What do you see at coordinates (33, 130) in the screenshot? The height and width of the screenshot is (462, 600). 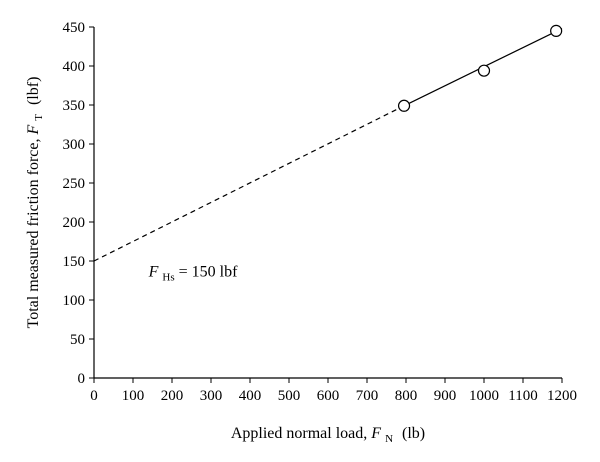 I see `y-axis-label-symbol: F` at bounding box center [33, 130].